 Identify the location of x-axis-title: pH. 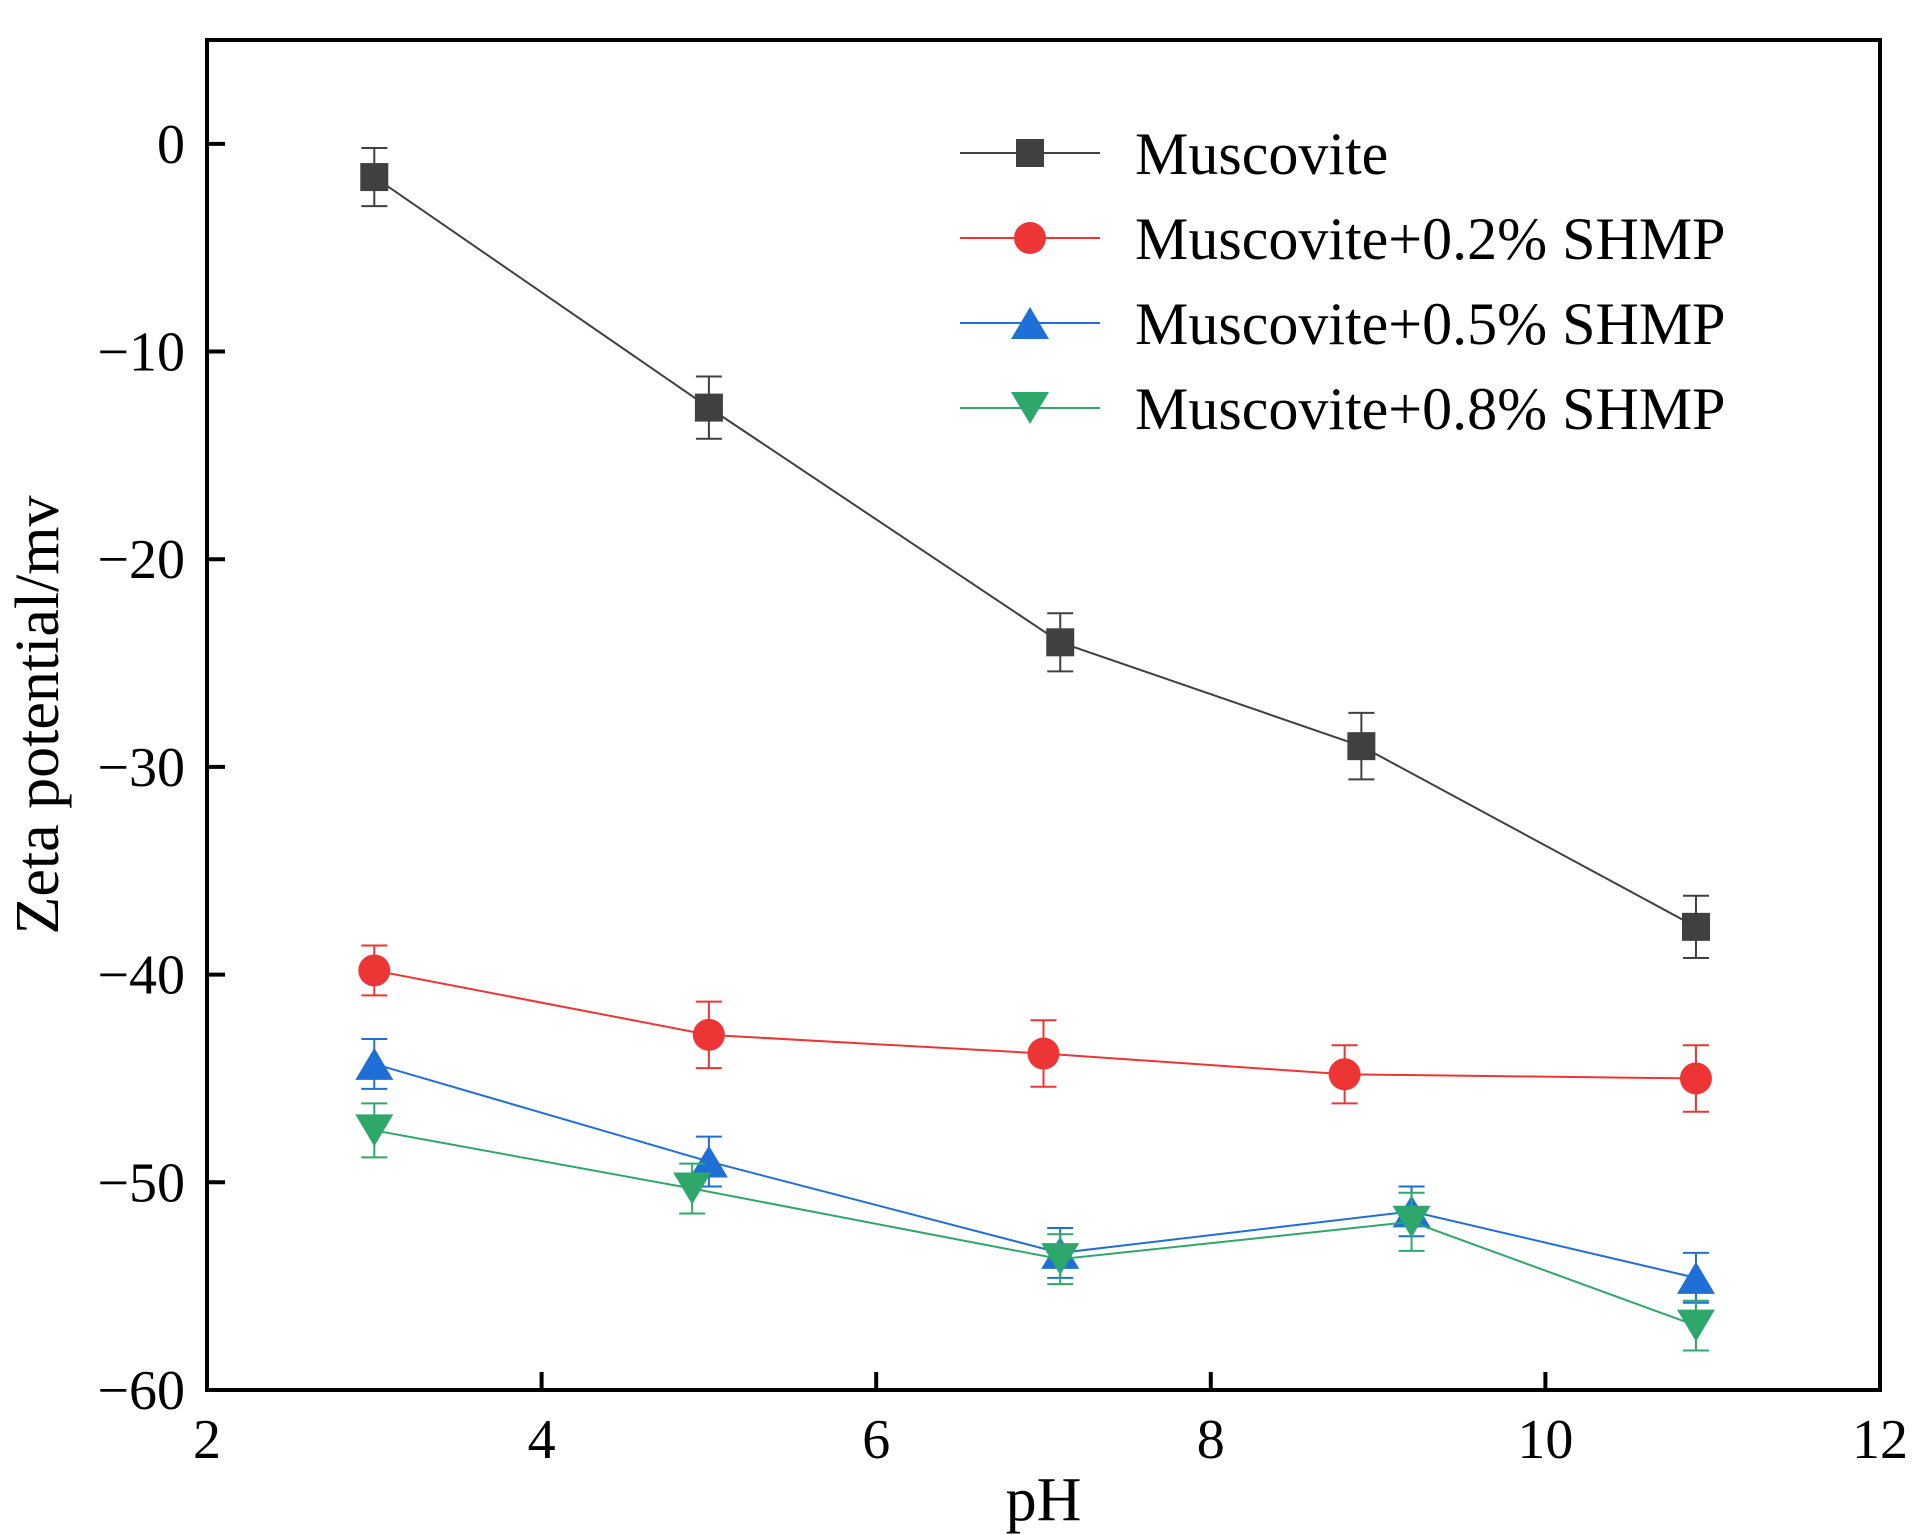
(1044, 1500).